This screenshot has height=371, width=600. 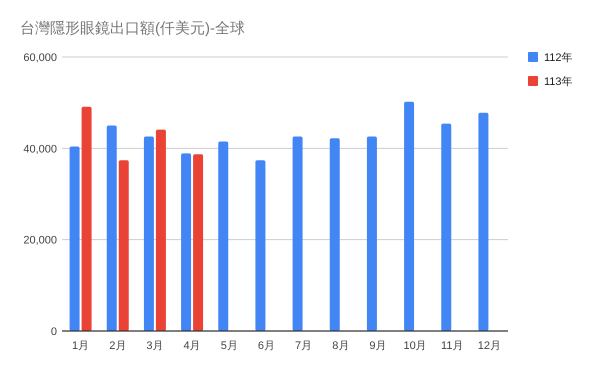 What do you see at coordinates (558, 58) in the screenshot?
I see `legend-label: 112年` at bounding box center [558, 58].